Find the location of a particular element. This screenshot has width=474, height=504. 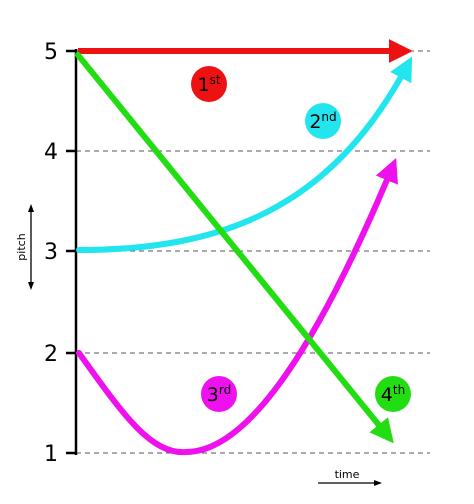

y-axis-caption: pitch is located at coordinates (21, 246).